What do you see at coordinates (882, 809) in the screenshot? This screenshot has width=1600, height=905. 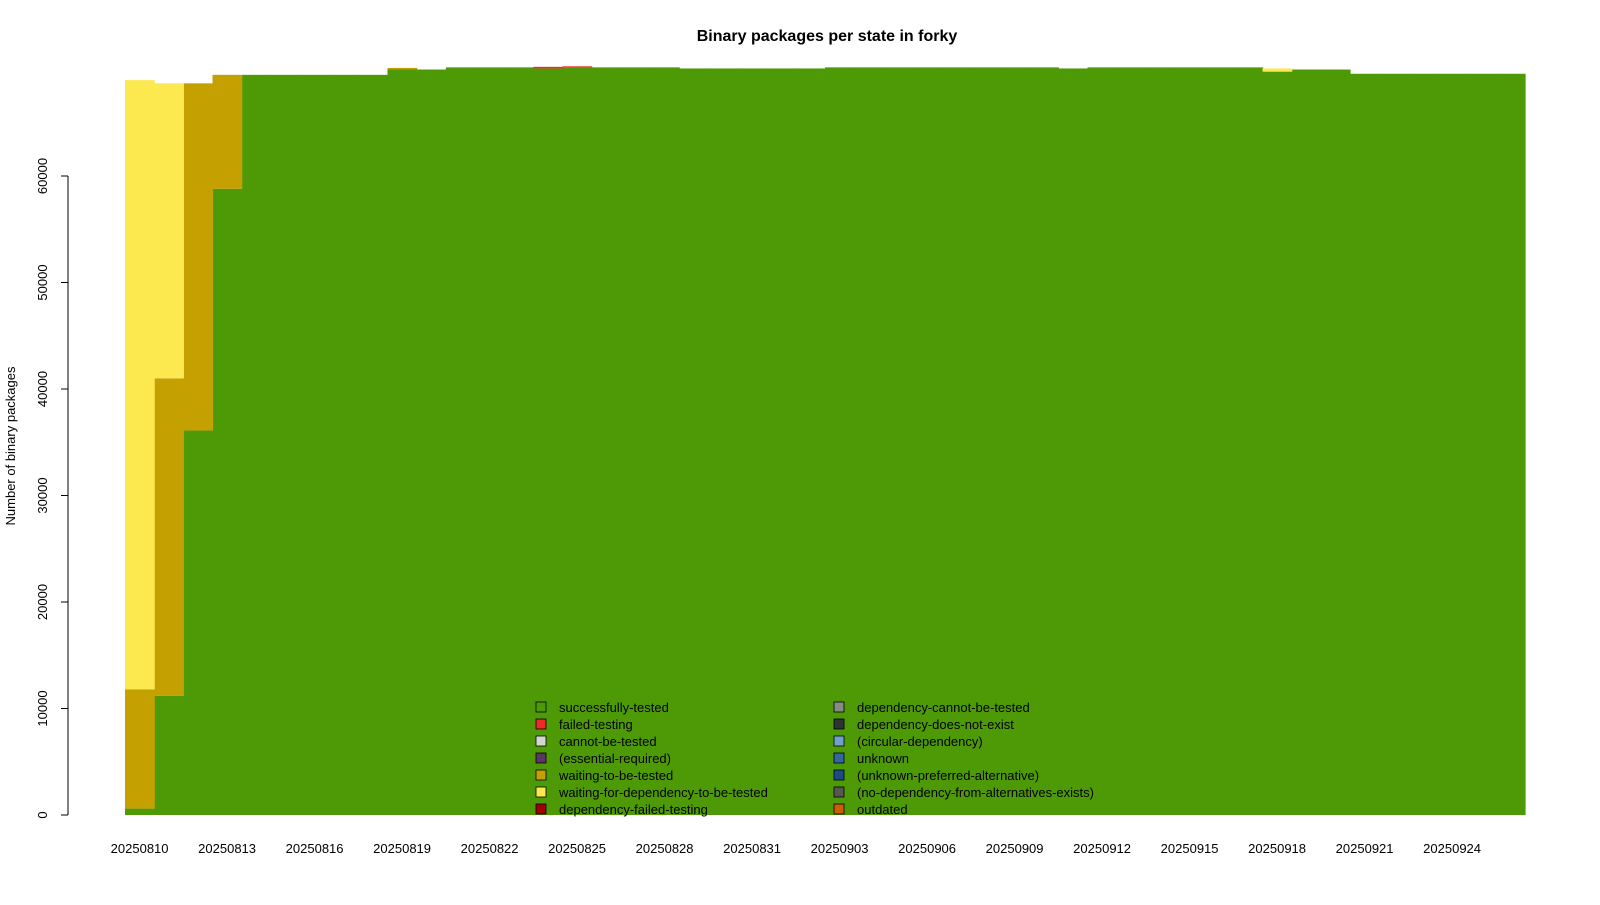 I see `legend-label: outdated` at bounding box center [882, 809].